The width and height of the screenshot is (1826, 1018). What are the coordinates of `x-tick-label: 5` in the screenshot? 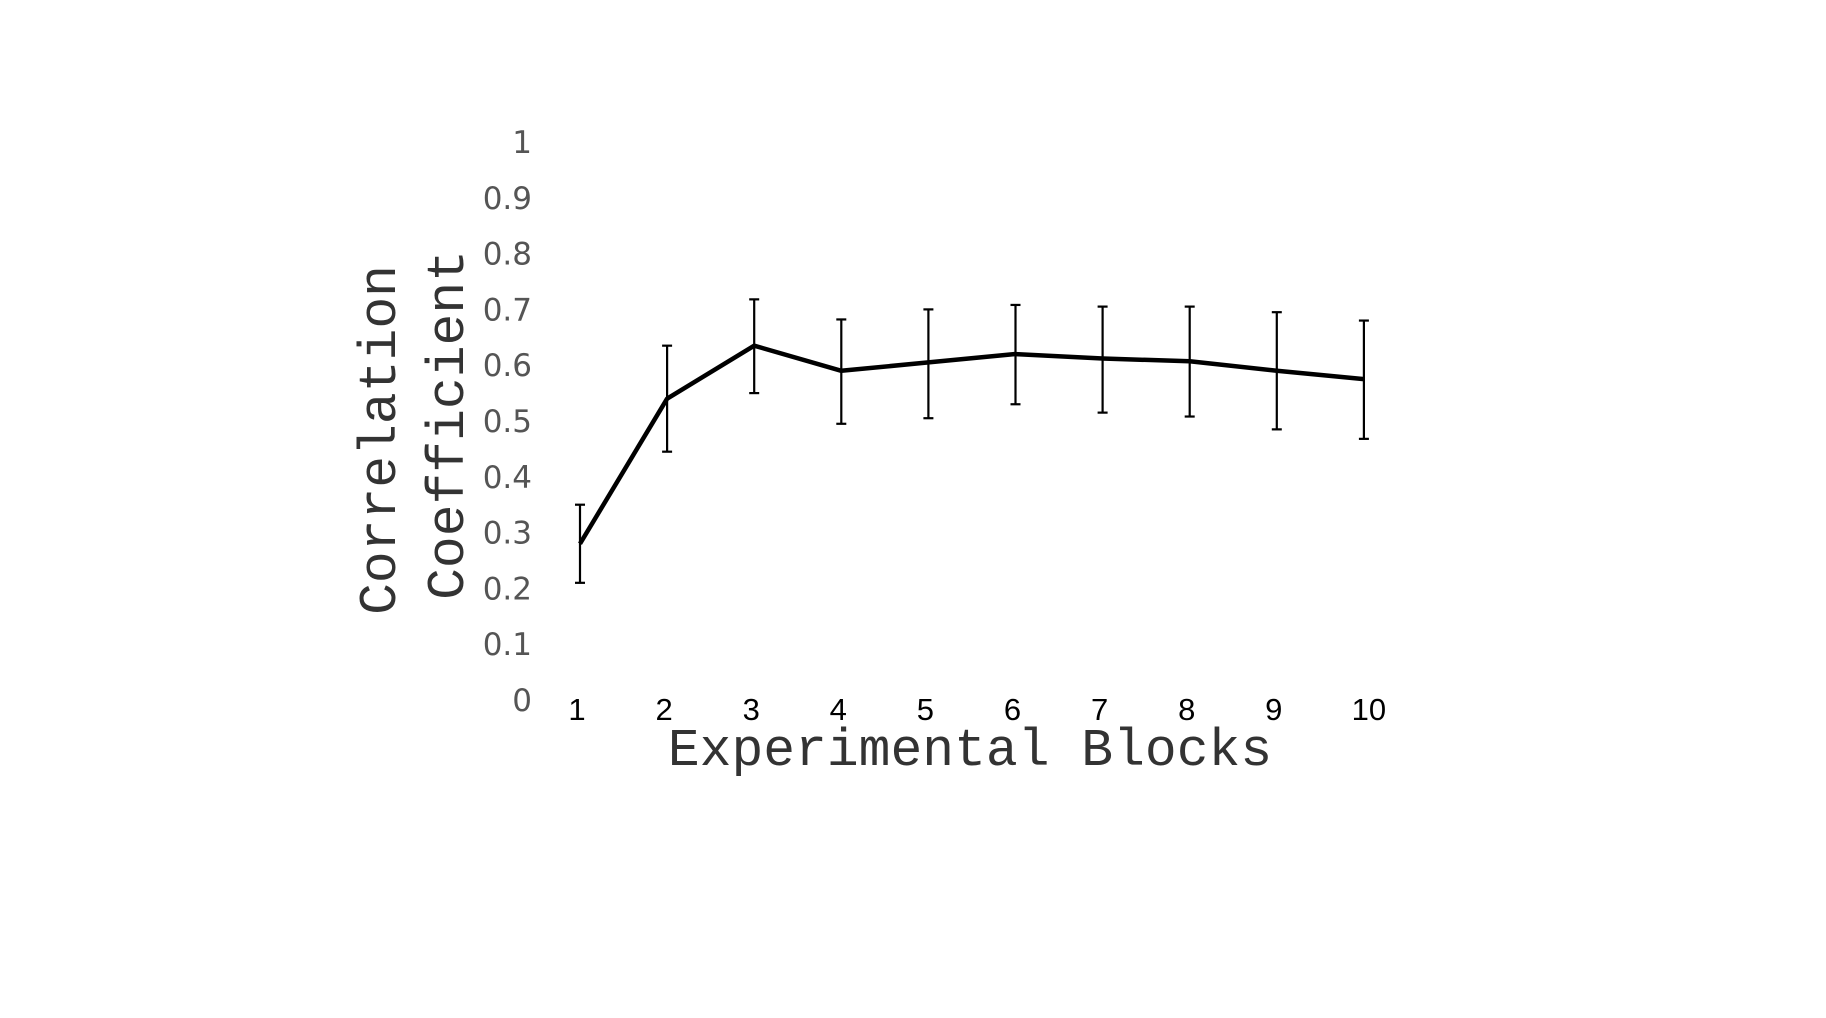 It's located at (925, 709).